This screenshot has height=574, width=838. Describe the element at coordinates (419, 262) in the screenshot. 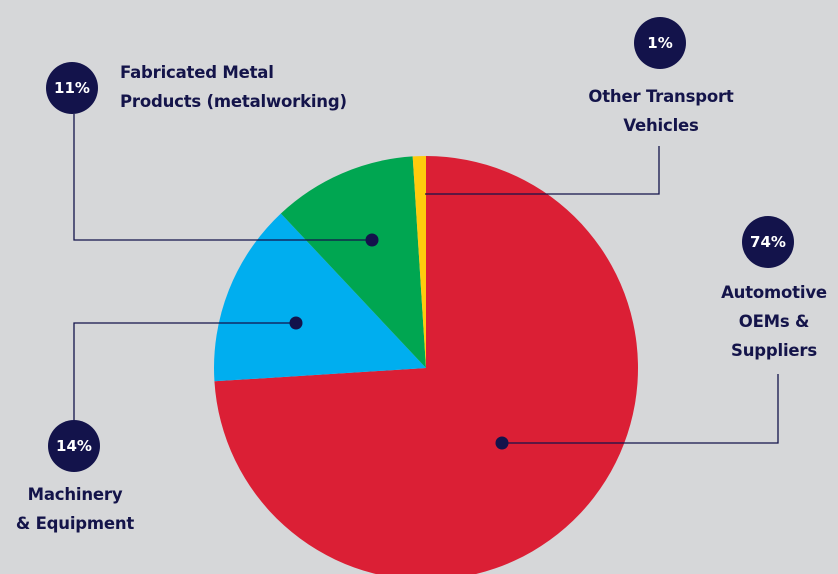

I see `pie-slice-other-transport` at that location.